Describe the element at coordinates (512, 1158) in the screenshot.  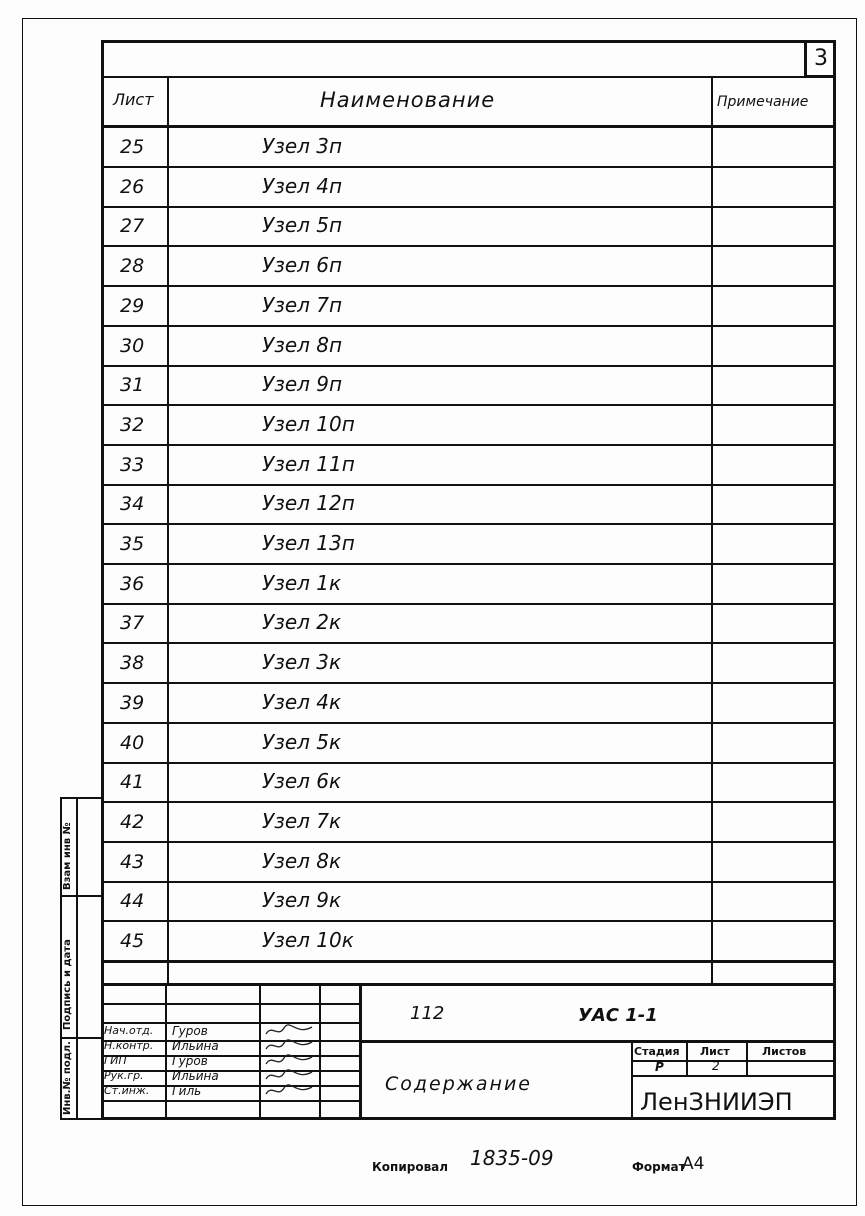
I see `copied-number: 1835-09` at that location.